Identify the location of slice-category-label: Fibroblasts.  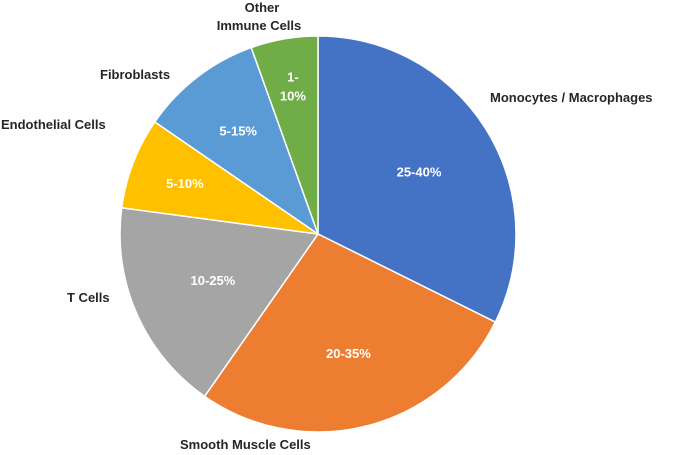
(135, 74).